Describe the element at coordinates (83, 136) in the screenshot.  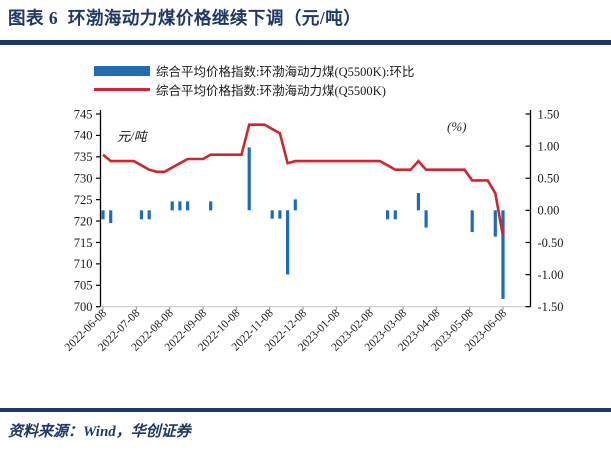
I see `left-axis-tick-label: 740` at that location.